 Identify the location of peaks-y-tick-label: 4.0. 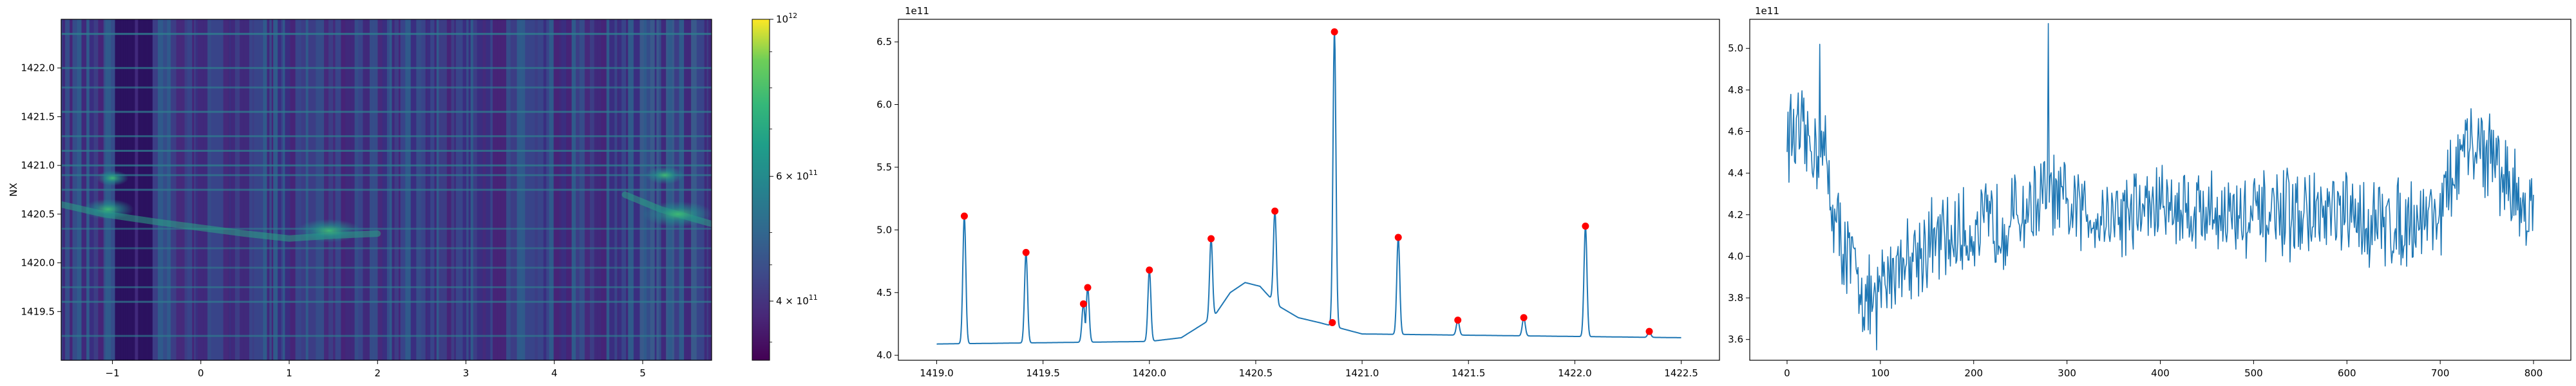
(884, 355).